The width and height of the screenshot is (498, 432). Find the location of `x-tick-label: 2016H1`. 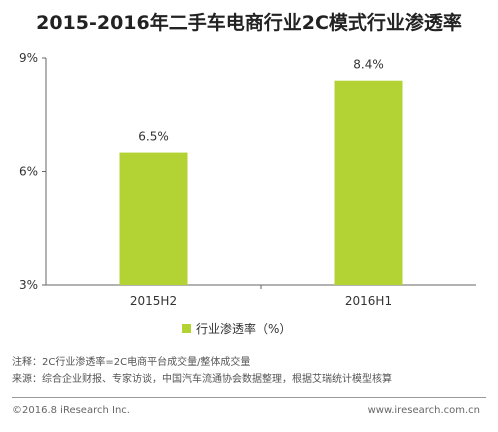

x-tick-label: 2016H1 is located at coordinates (368, 301).